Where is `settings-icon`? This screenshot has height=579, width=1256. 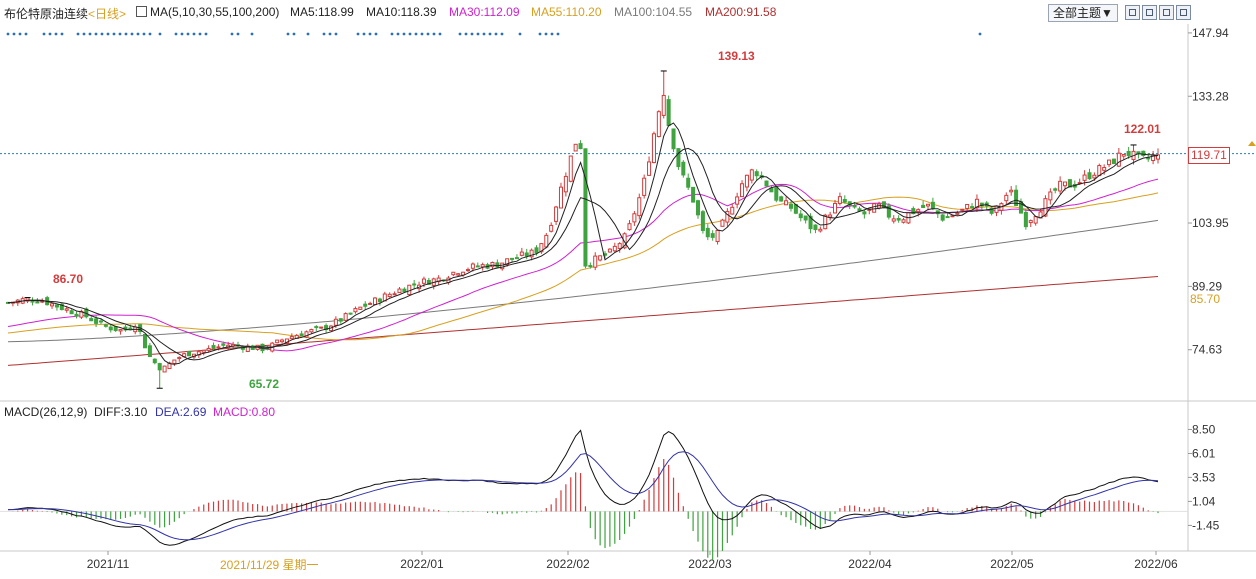 settings-icon is located at coordinates (1183, 12).